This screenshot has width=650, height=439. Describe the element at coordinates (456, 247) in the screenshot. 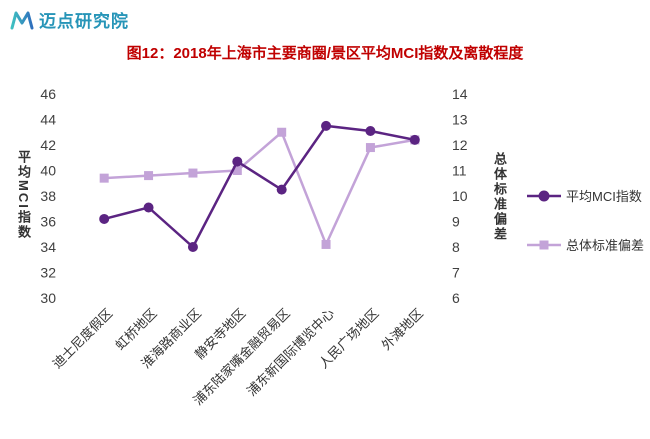

I see `right-axis-tick-label: 8` at that location.